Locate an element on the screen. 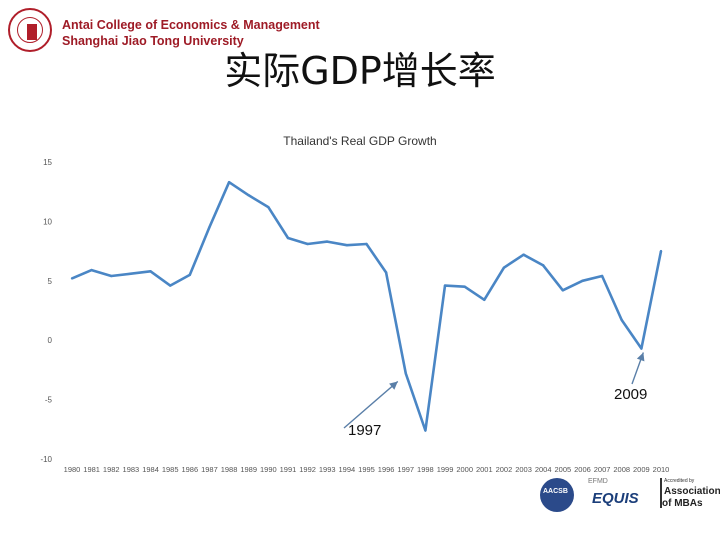 The height and width of the screenshot is (540, 720). x-tick-label: 1982 is located at coordinates (111, 469).